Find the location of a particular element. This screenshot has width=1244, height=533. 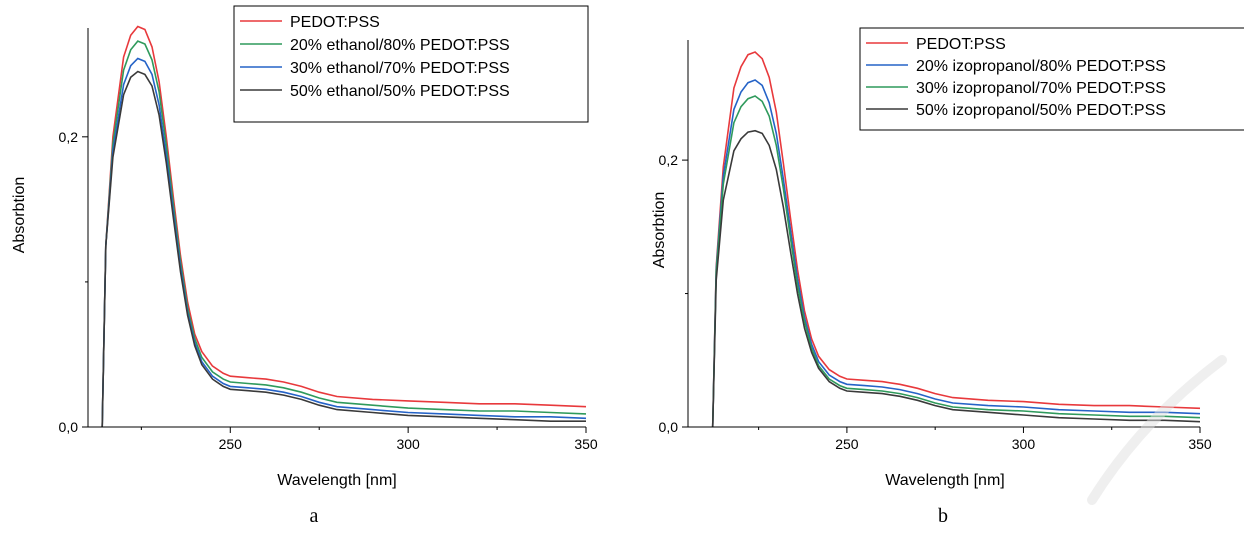

legend-label: 30% izopropanol/70% PEDOT:PSS is located at coordinates (1041, 88).